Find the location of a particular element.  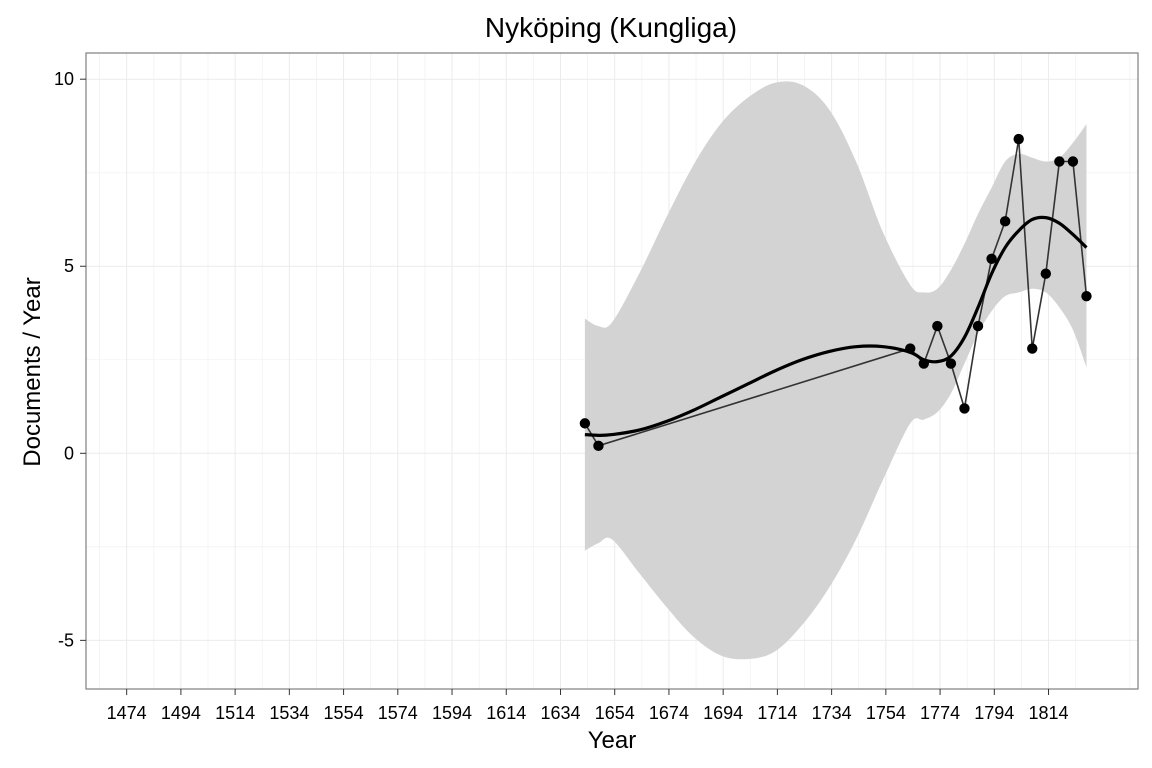

x-tick-label: 1614 is located at coordinates (506, 713).